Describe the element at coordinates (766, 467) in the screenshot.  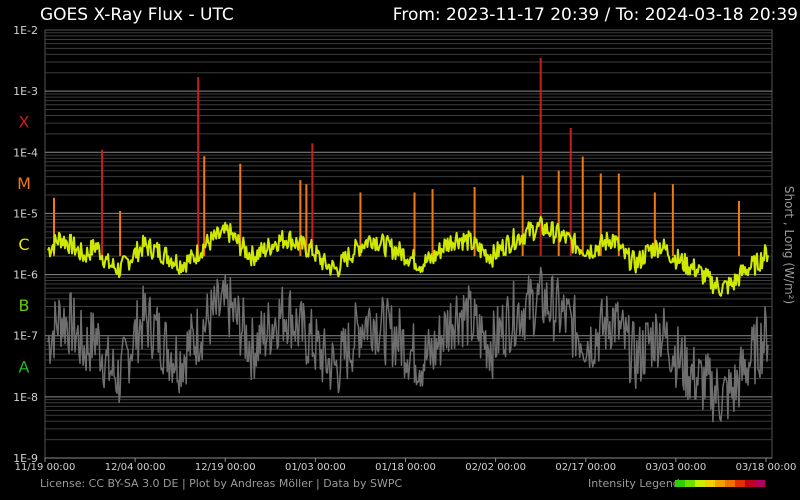
I see `x-tick-label: 03/18 00:00` at that location.